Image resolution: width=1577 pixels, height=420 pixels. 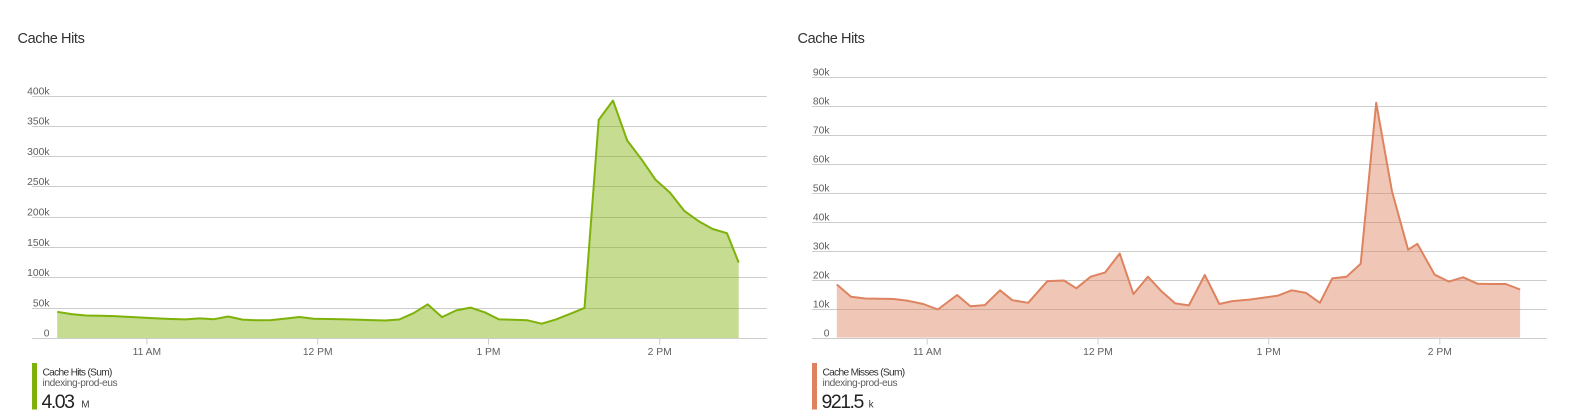 I want to click on svg-text: 100k, so click(x=38, y=273).